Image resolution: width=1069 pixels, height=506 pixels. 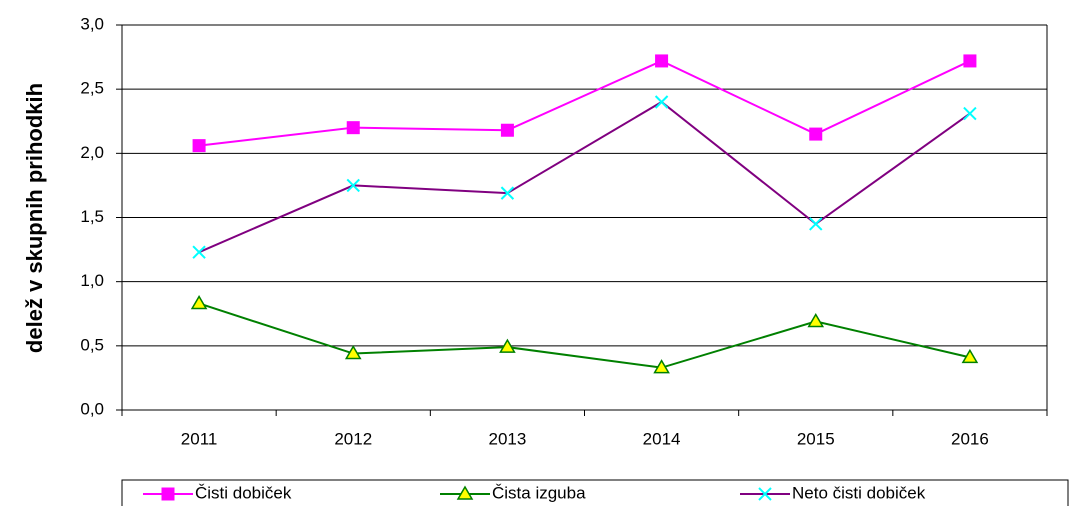 I want to click on x-tick-label: 2015, so click(x=816, y=438).